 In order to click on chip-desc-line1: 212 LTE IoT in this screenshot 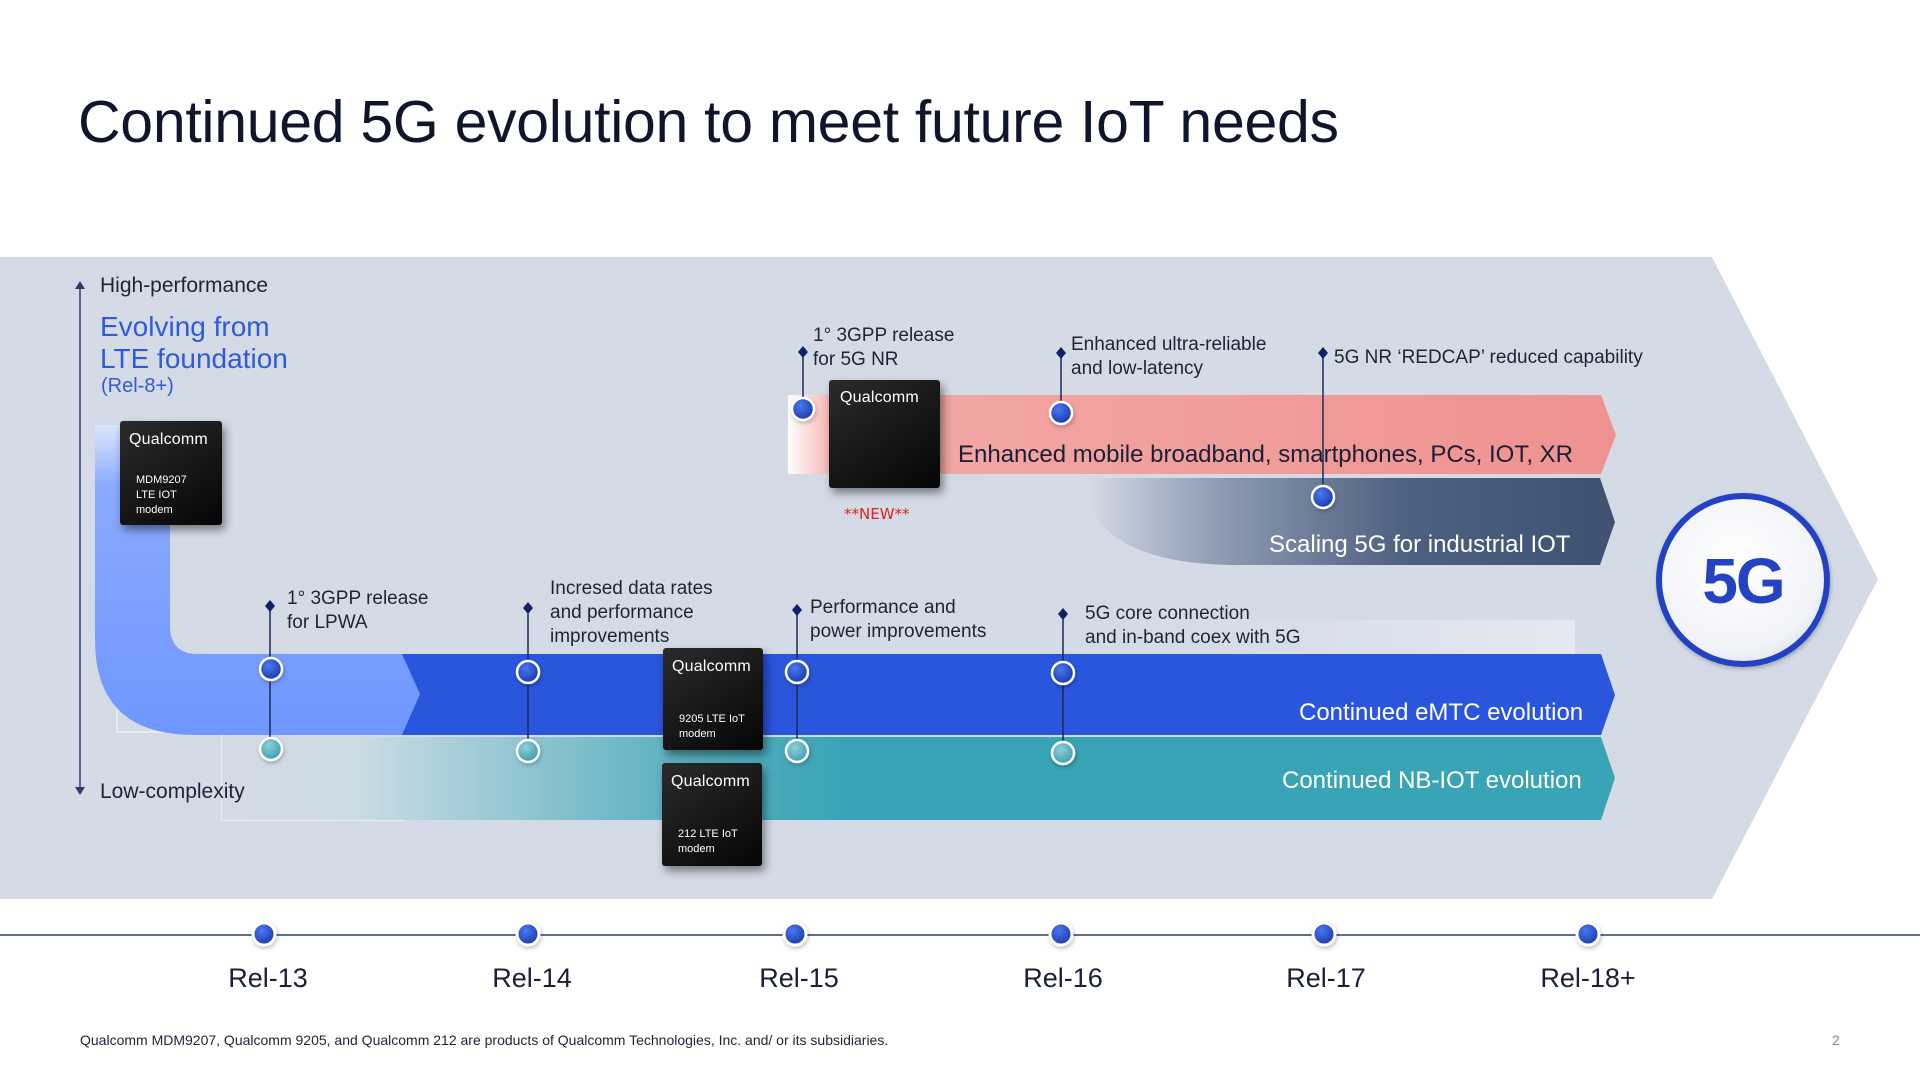, I will do `click(708, 834)`.